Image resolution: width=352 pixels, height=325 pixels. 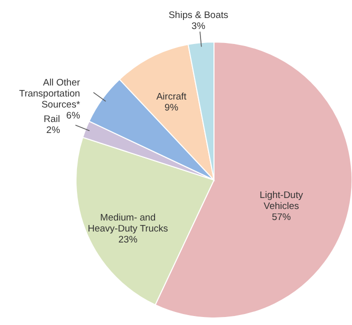 I want to click on slice-label: Rail, so click(x=52, y=120).